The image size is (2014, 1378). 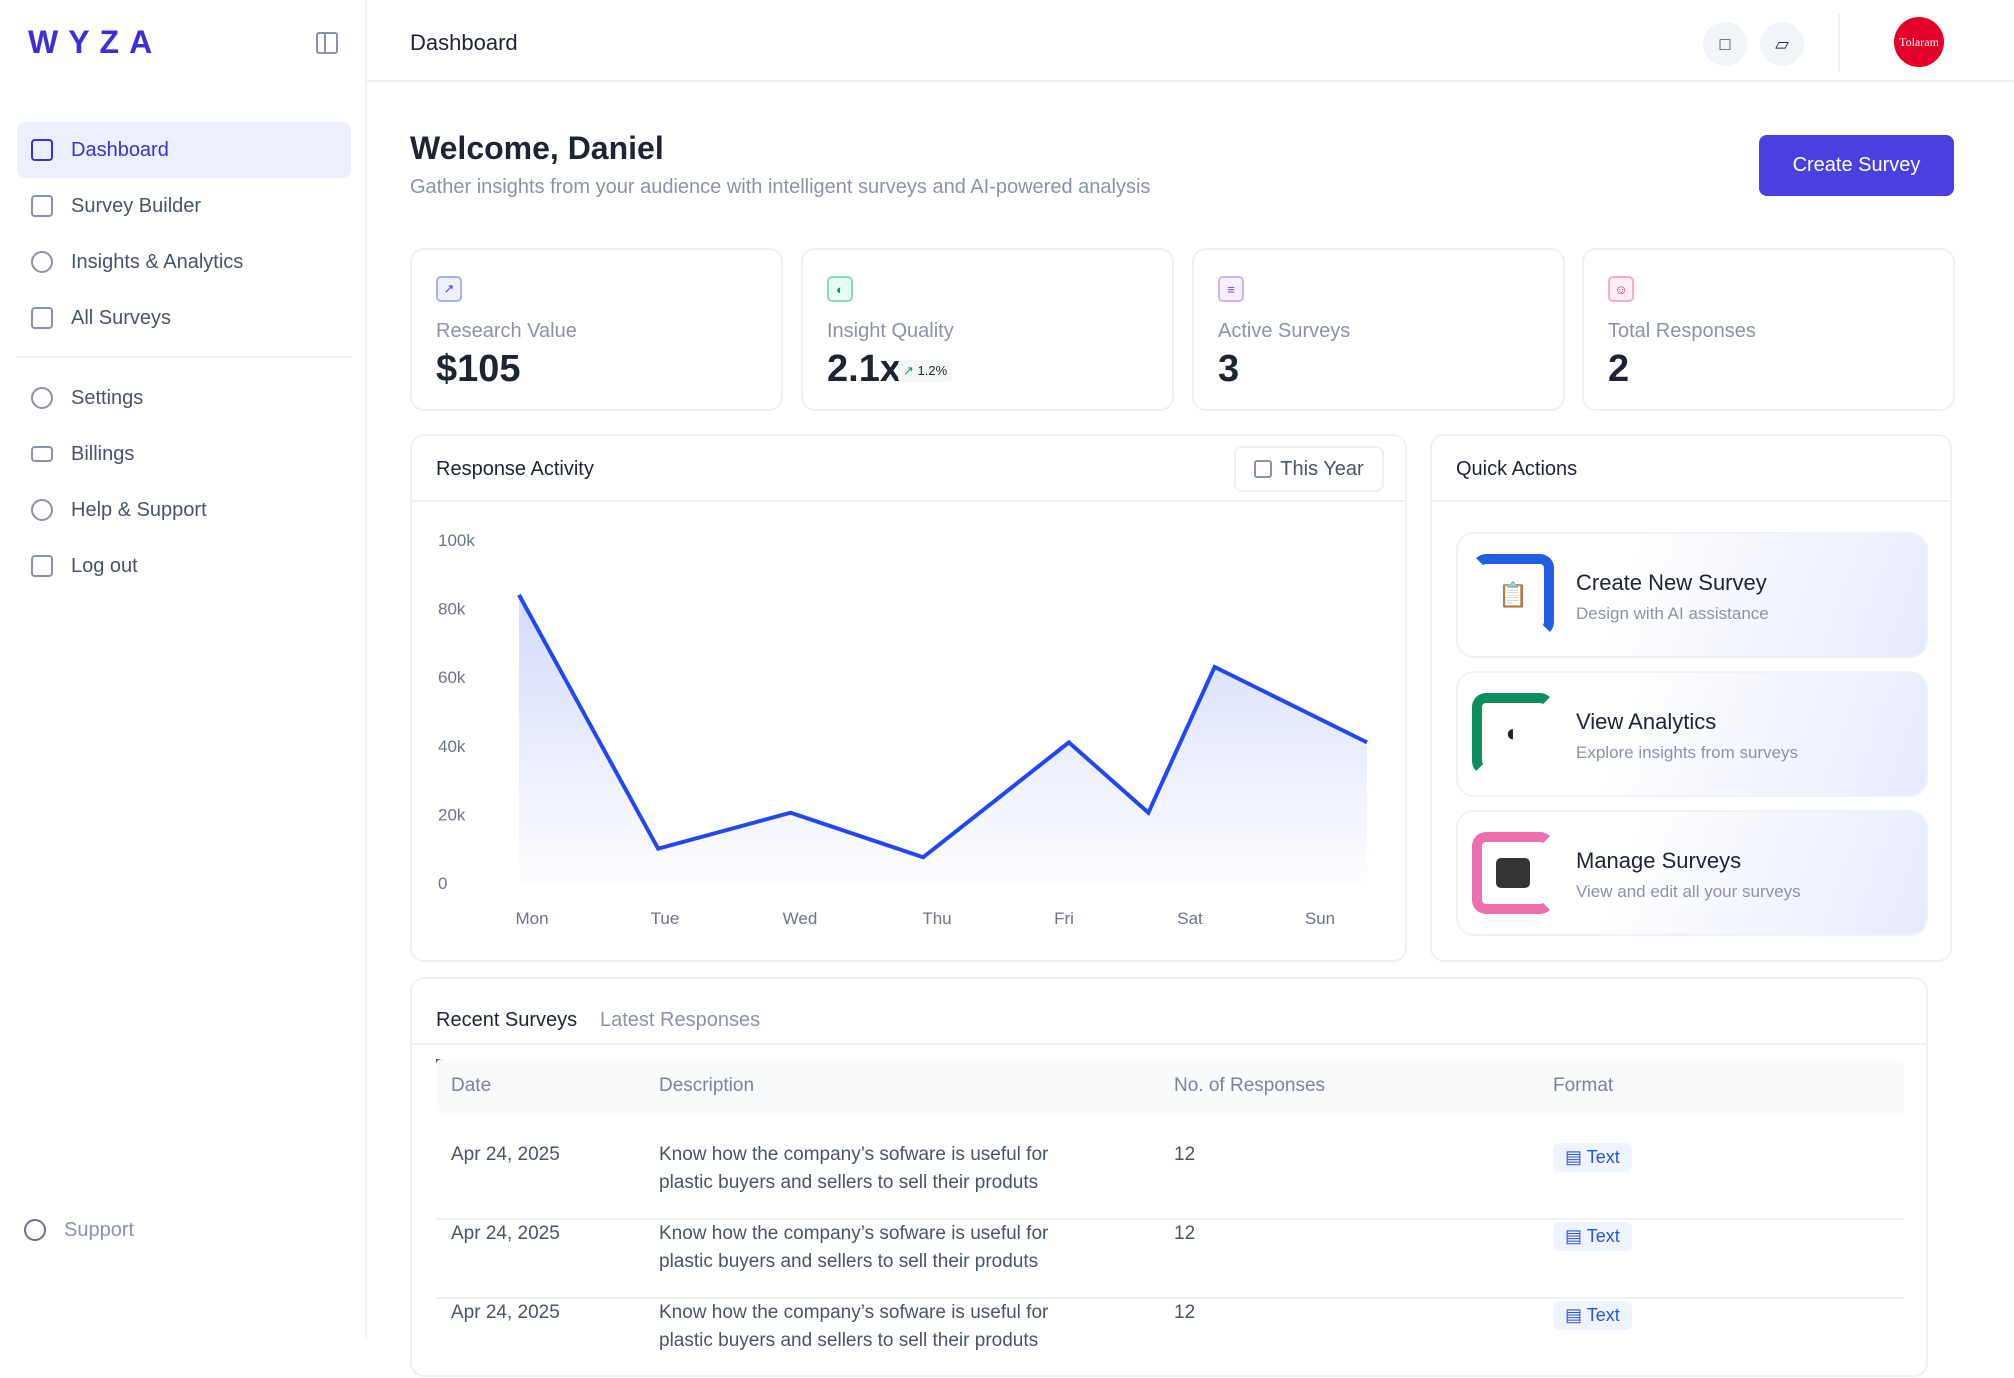 I want to click on sidebar-item-label: Insights & Analytics, so click(x=157, y=262).